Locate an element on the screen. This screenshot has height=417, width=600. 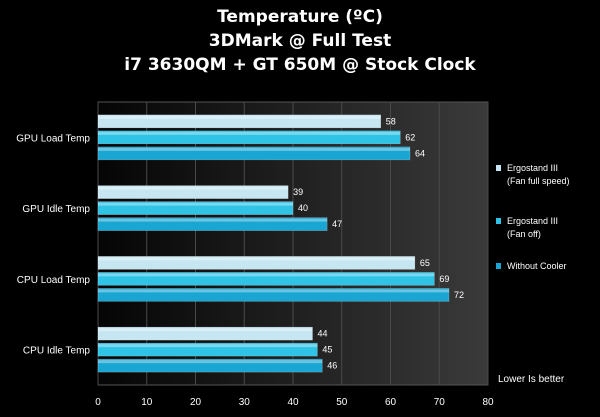
x-tick-30: 30 is located at coordinates (245, 402).